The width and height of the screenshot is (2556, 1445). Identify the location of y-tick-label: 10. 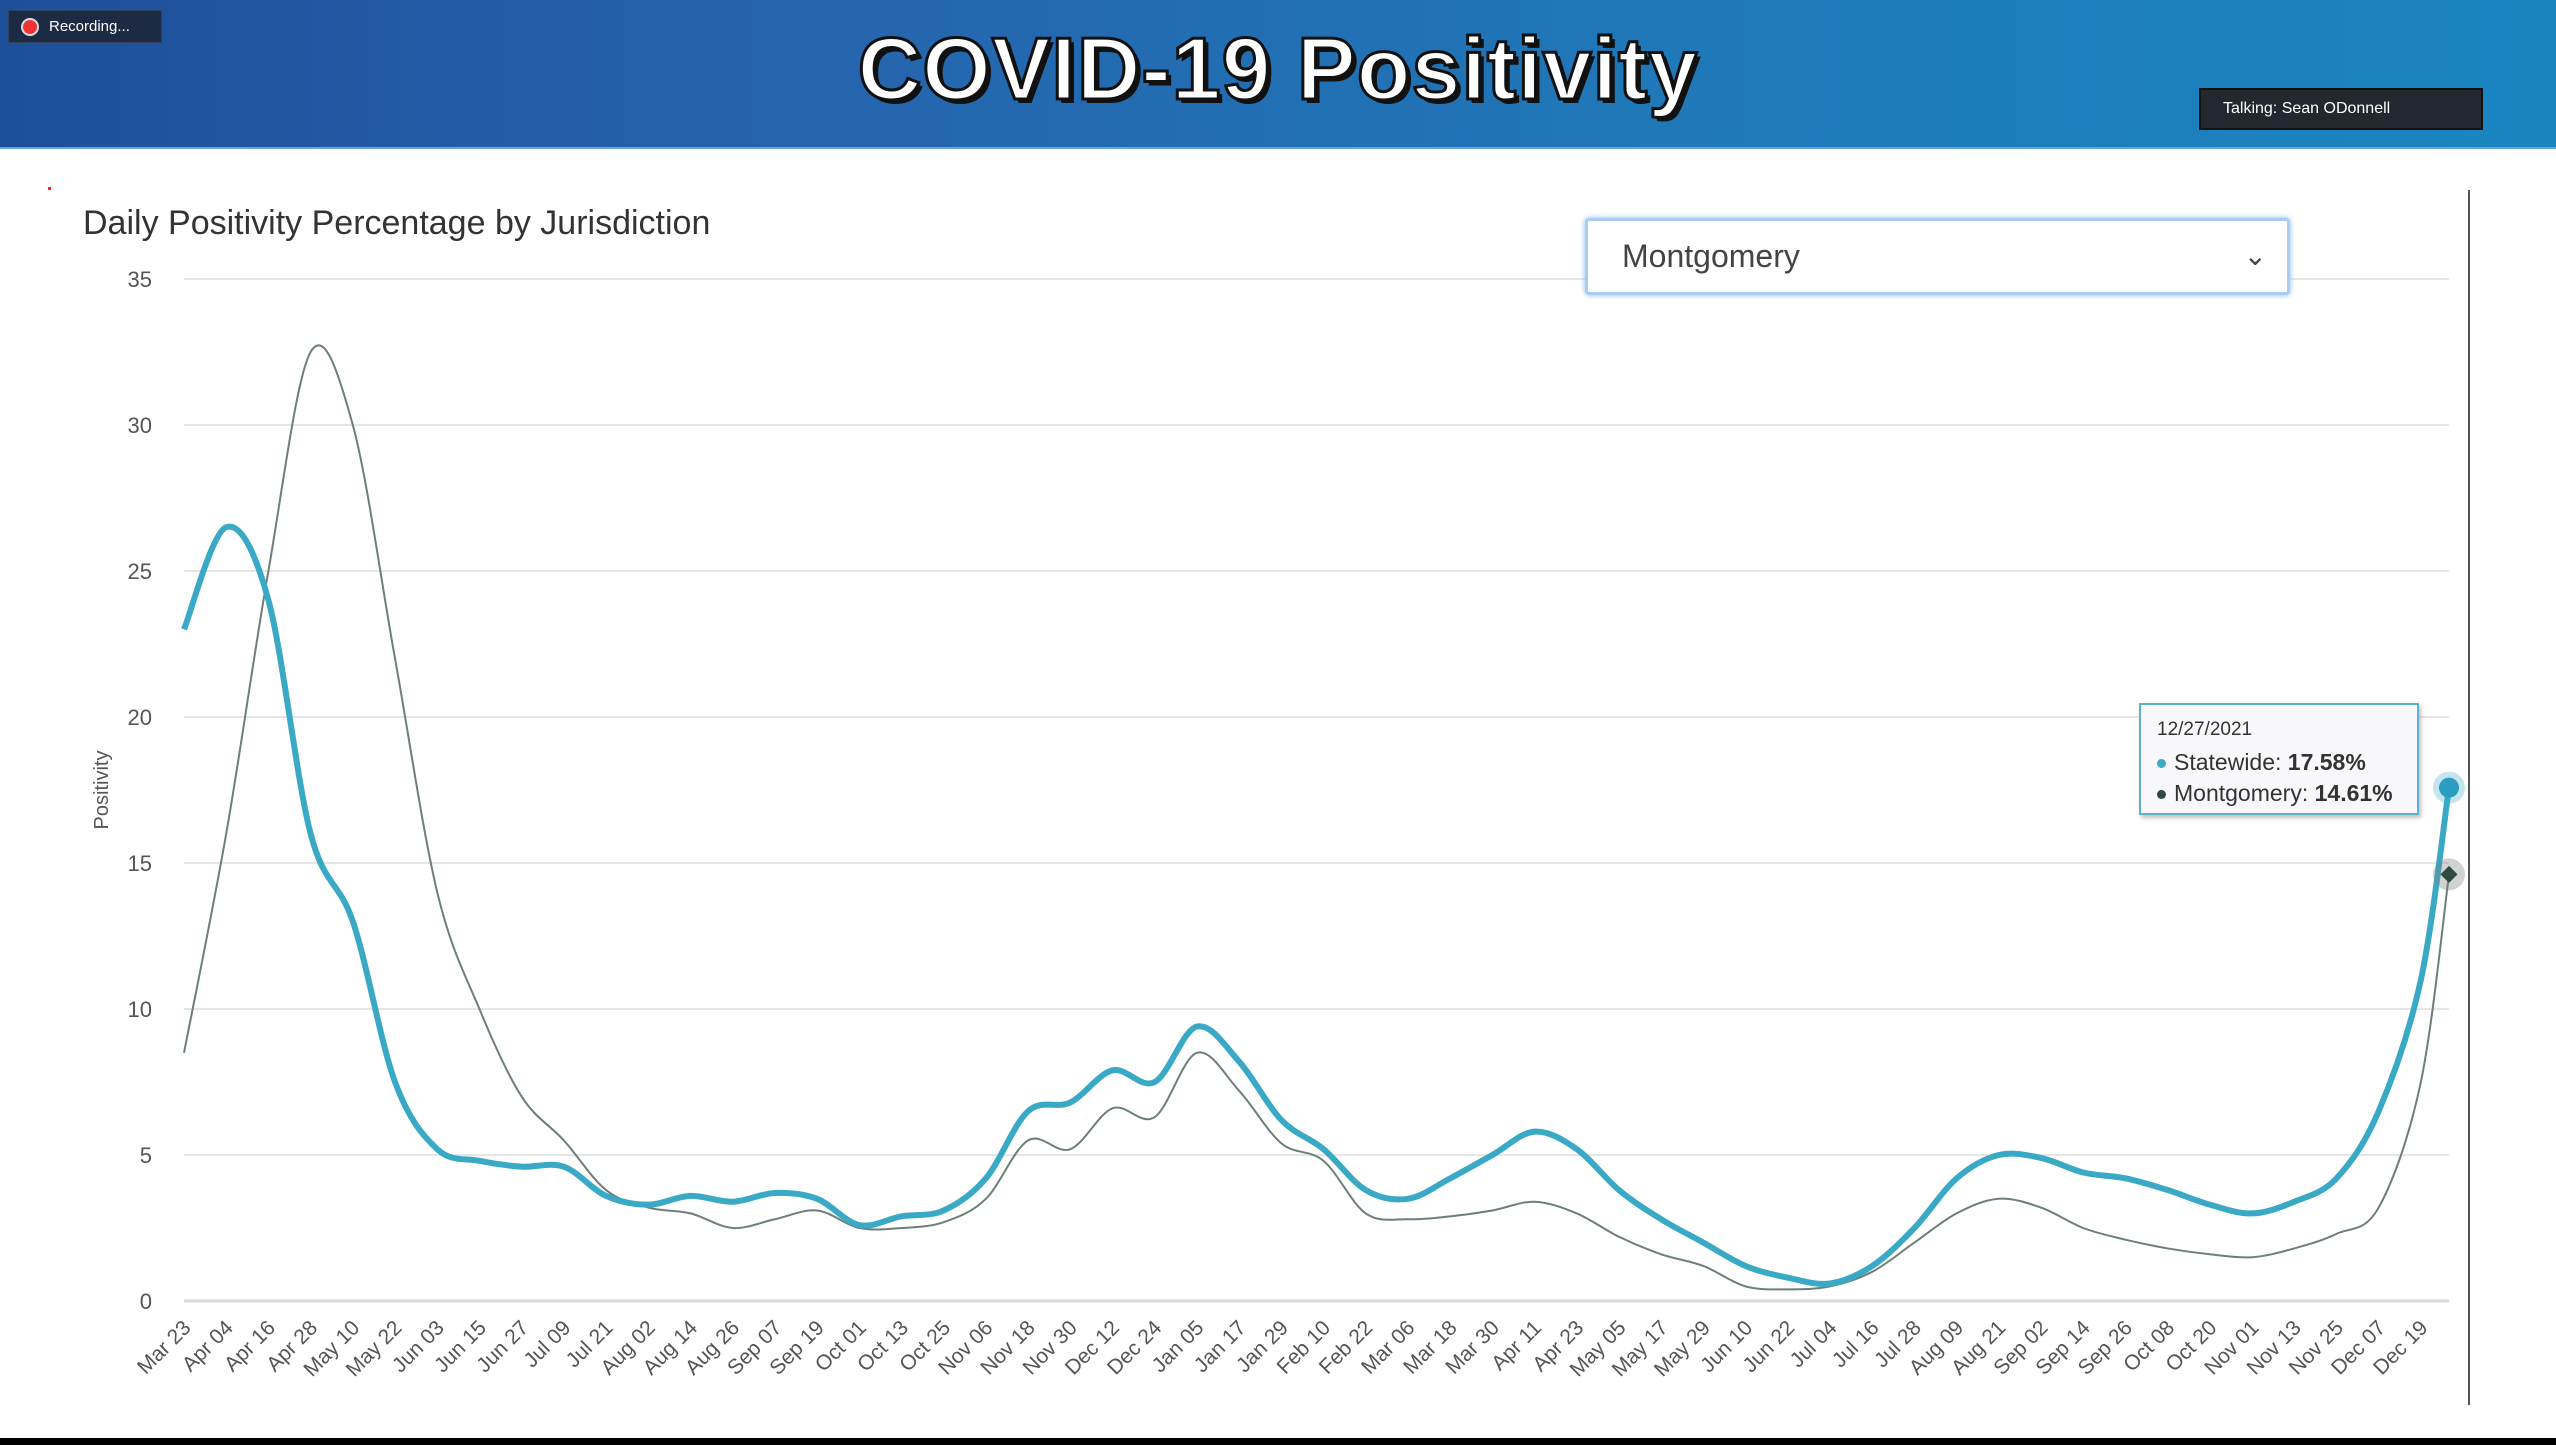
(140, 1009).